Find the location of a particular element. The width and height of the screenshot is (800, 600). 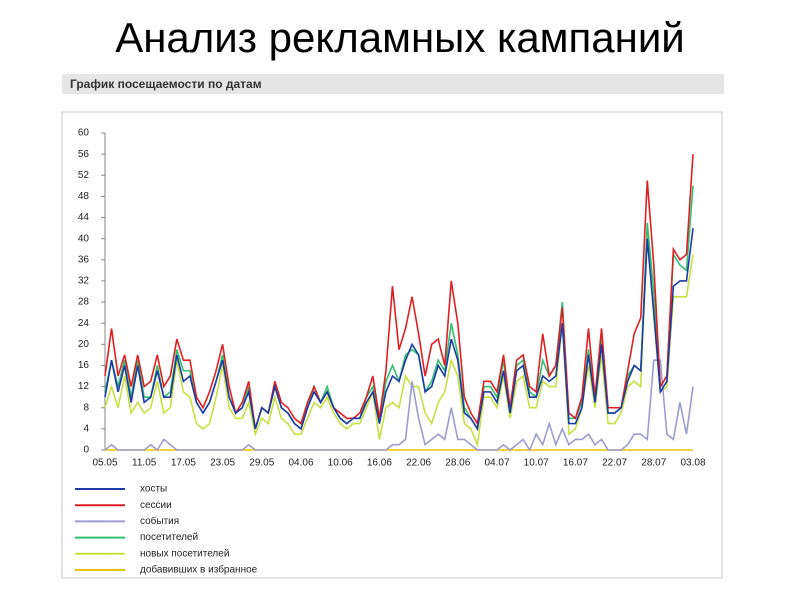

x-tick-label: 16.06 is located at coordinates (379, 463).